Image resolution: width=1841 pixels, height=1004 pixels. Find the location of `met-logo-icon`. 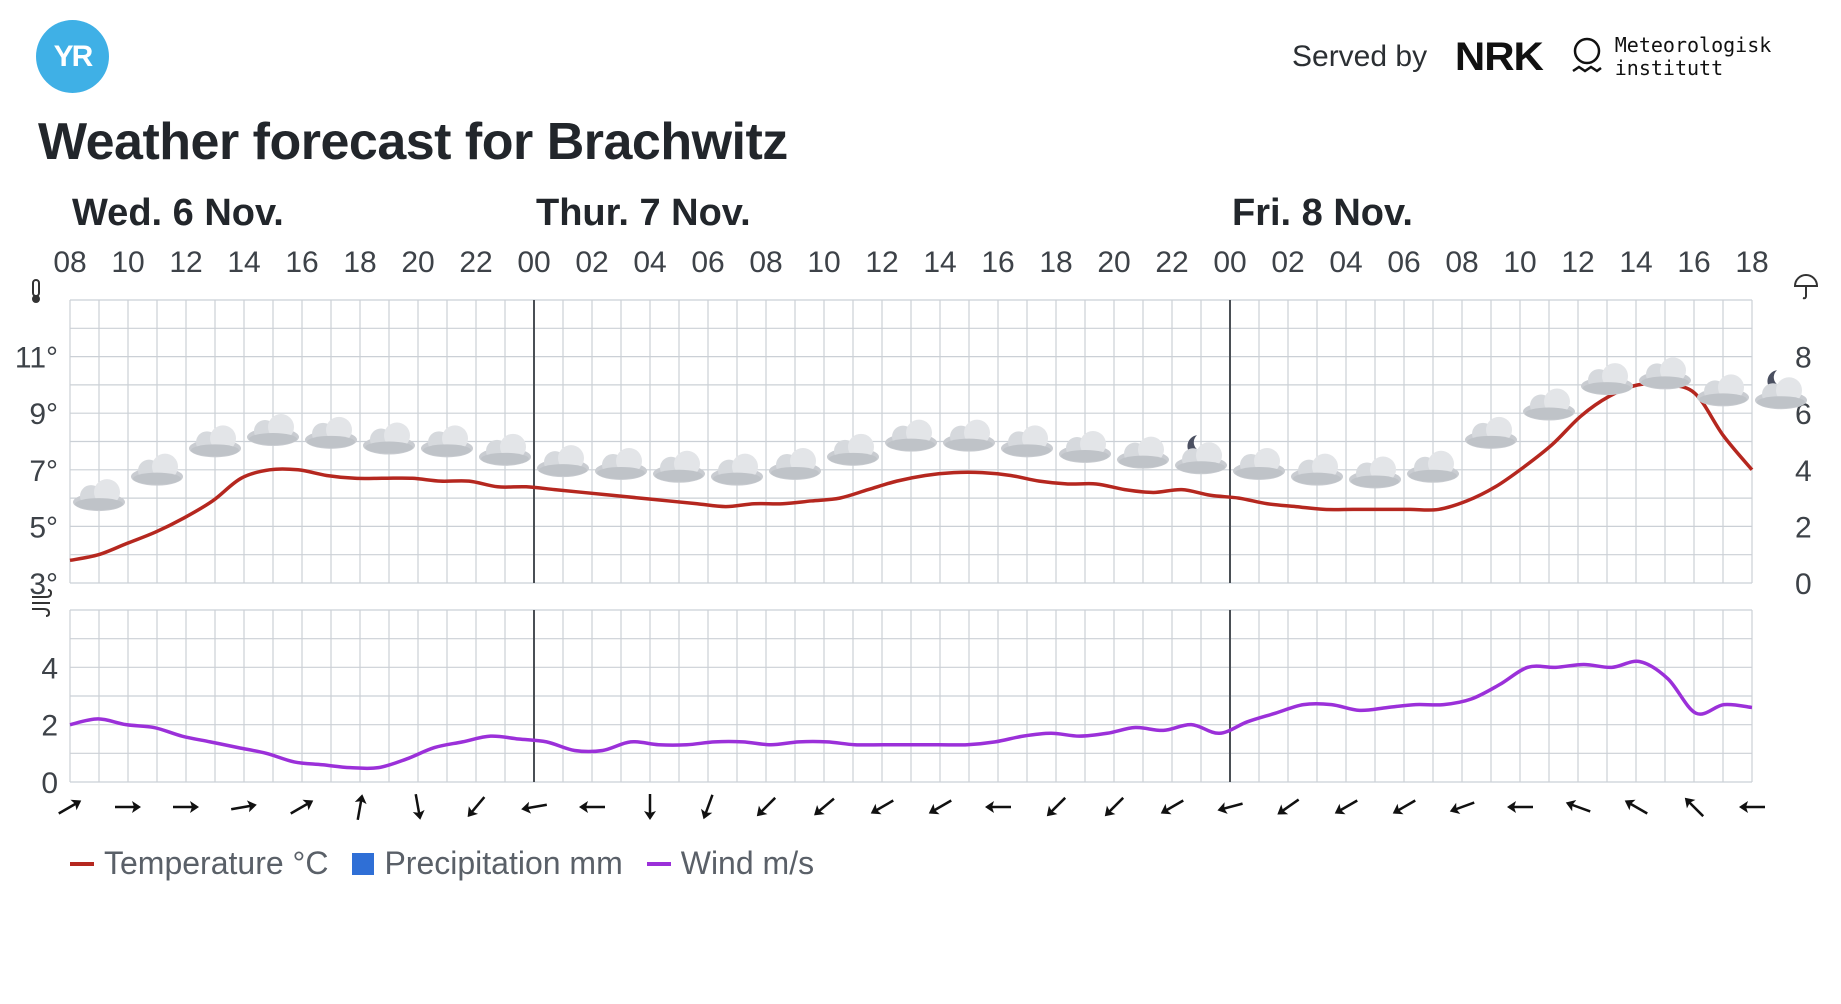

met-logo-icon is located at coordinates (1587, 55).